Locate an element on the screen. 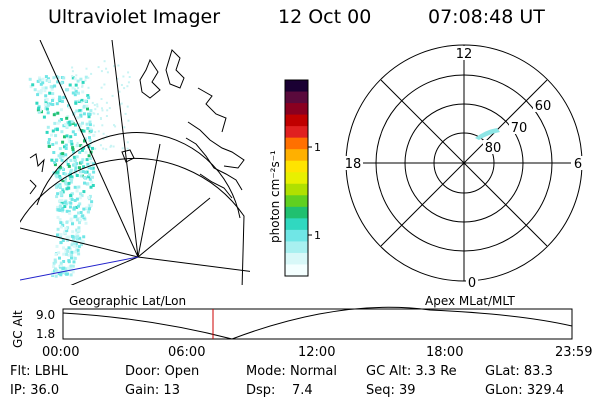 This screenshot has width=600, height=400. mlt-label-12: 12 is located at coordinates (464, 54).